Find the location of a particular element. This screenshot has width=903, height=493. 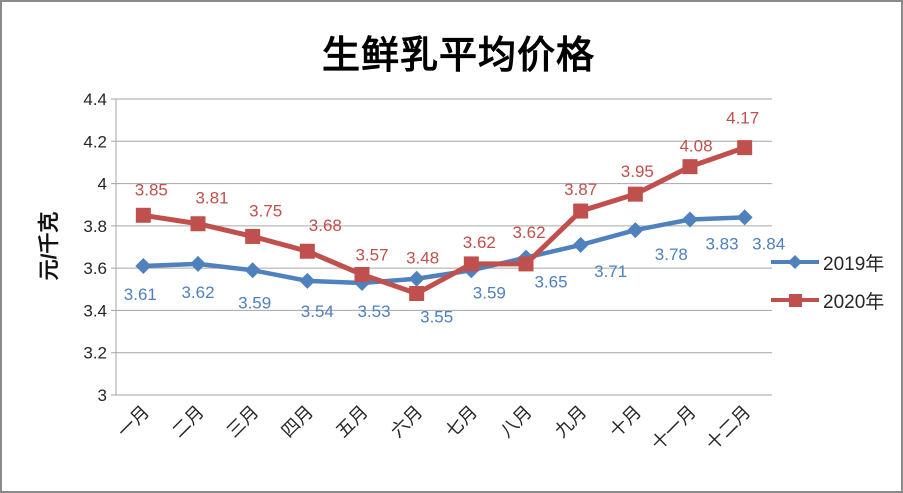

x-category-label: 六月 is located at coordinates (407, 422).